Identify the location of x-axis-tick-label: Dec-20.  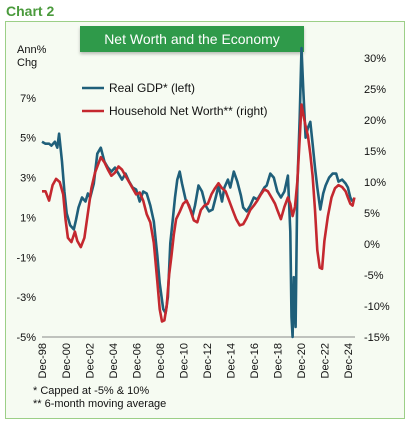
(302, 360).